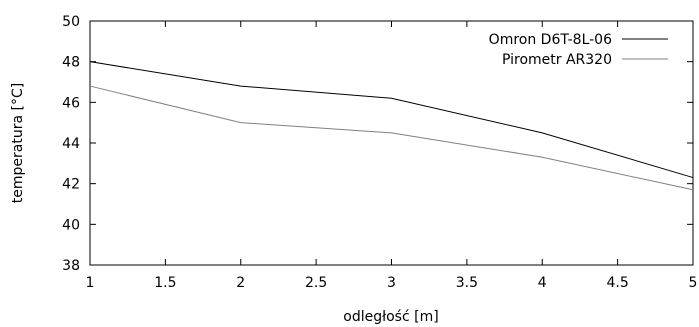 The width and height of the screenshot is (699, 327). Describe the element at coordinates (578, 50) in the screenshot. I see `legend: Omron D6T-8L-06 Pirometr AR320` at that location.